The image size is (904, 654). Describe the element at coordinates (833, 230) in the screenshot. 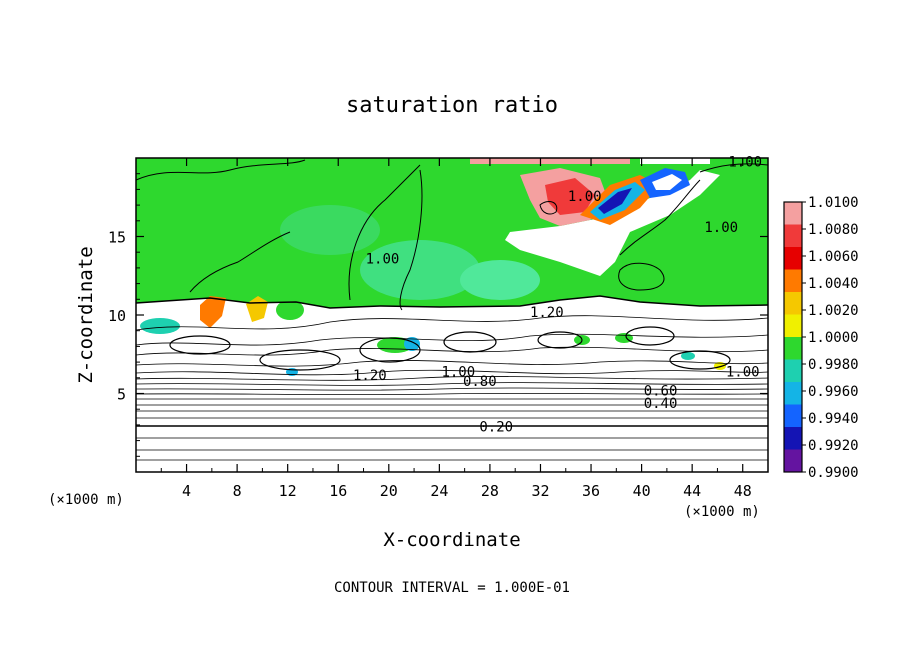

I see `colorbar-label: 1.0080` at that location.